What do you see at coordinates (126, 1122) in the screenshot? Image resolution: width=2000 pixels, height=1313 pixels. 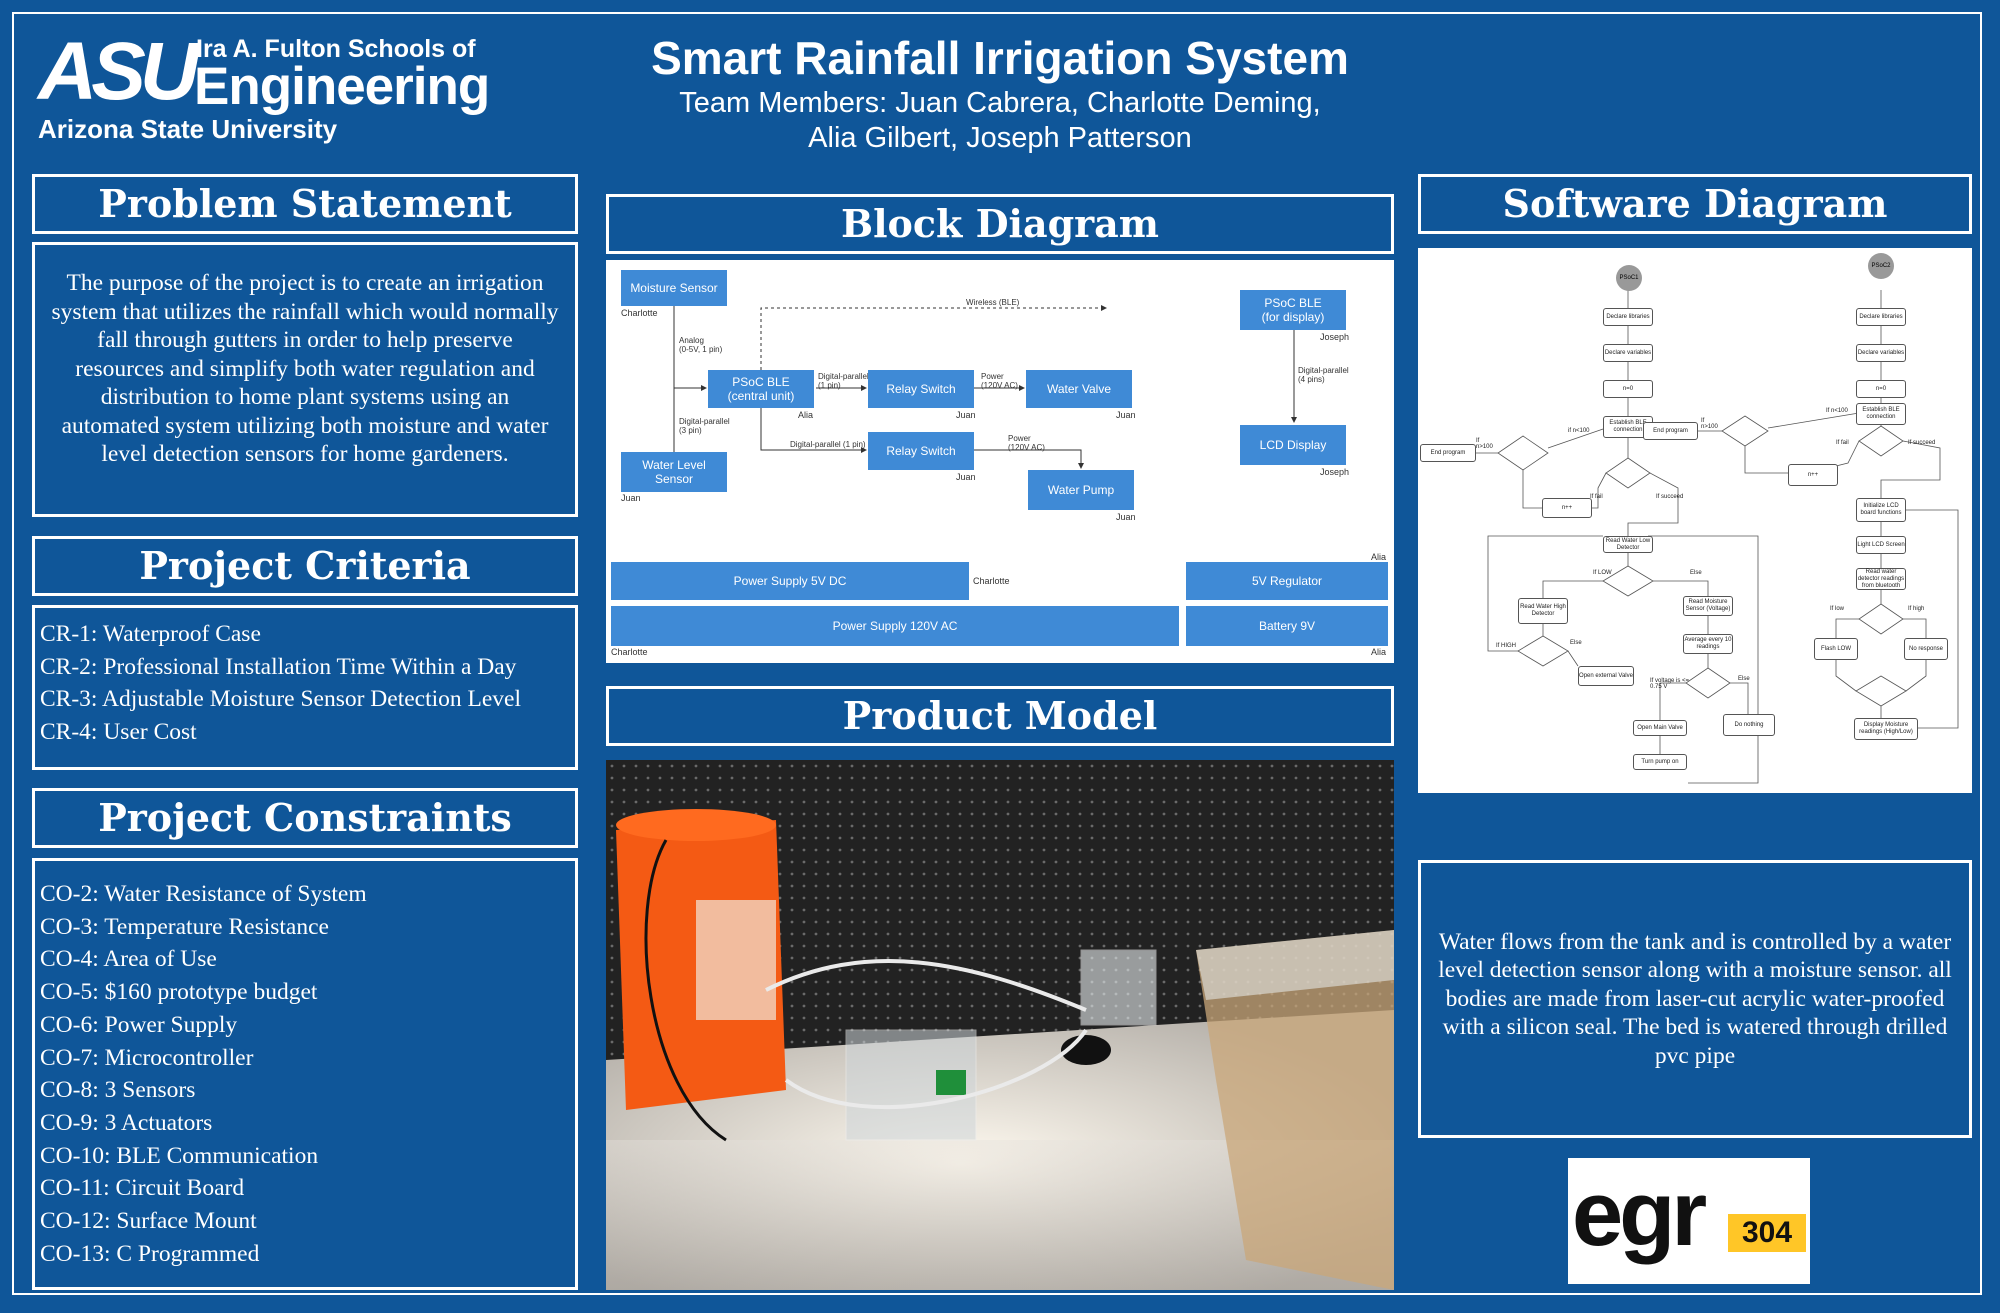 I see `constraint-item: CO-9: 3 Actuators` at bounding box center [126, 1122].